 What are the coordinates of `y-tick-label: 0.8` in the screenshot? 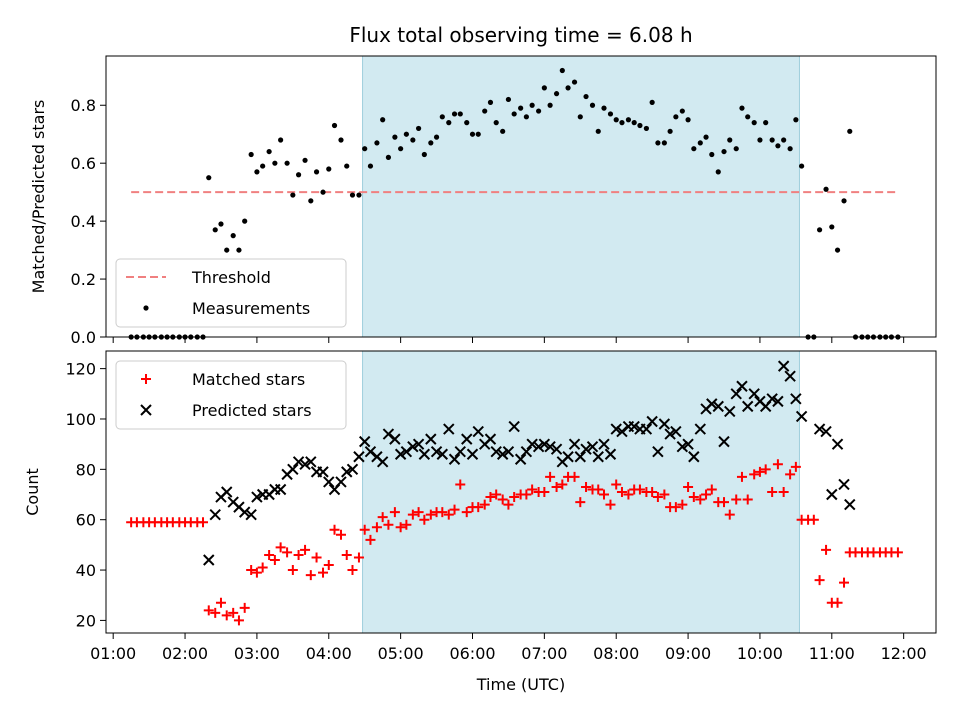 It's located at (83, 105).